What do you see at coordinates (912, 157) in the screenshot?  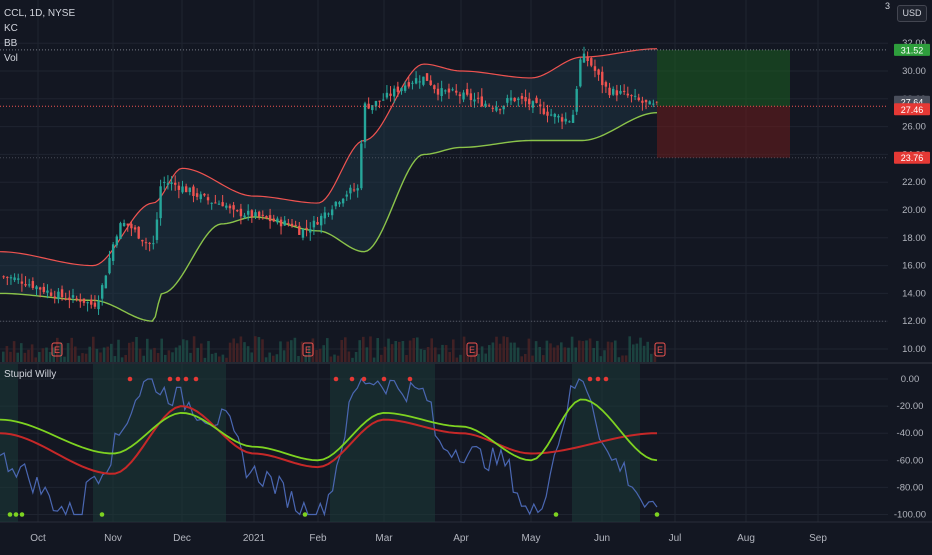 I see `price-label-bg` at bounding box center [912, 157].